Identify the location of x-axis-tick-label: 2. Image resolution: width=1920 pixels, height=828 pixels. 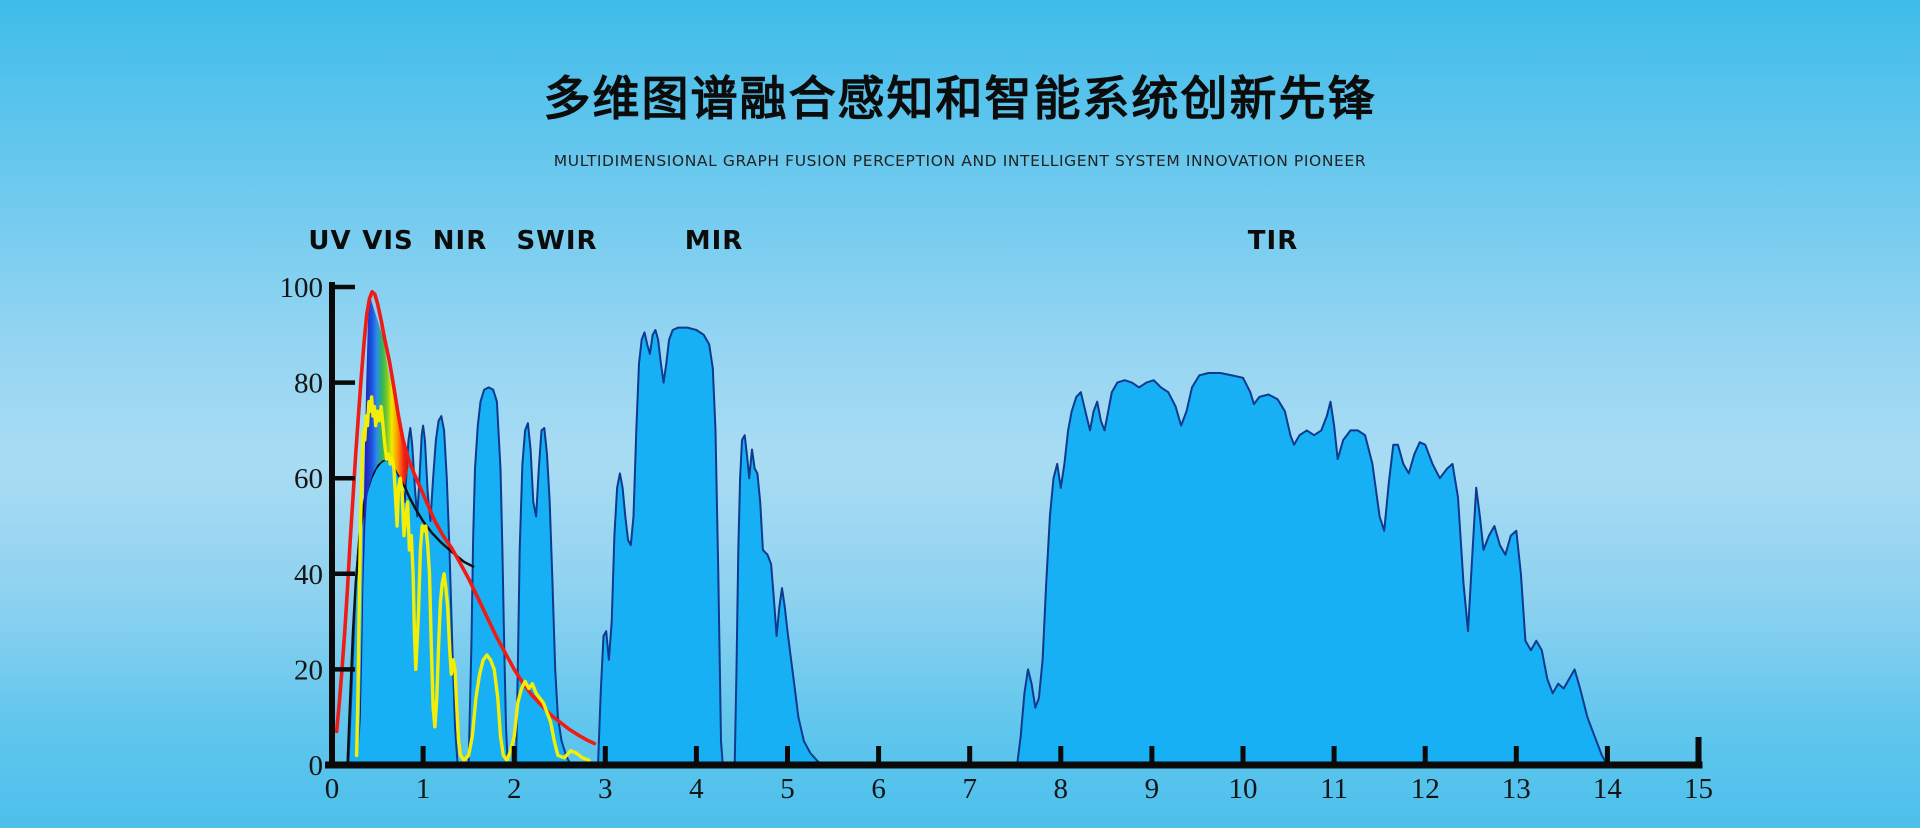
(514, 789).